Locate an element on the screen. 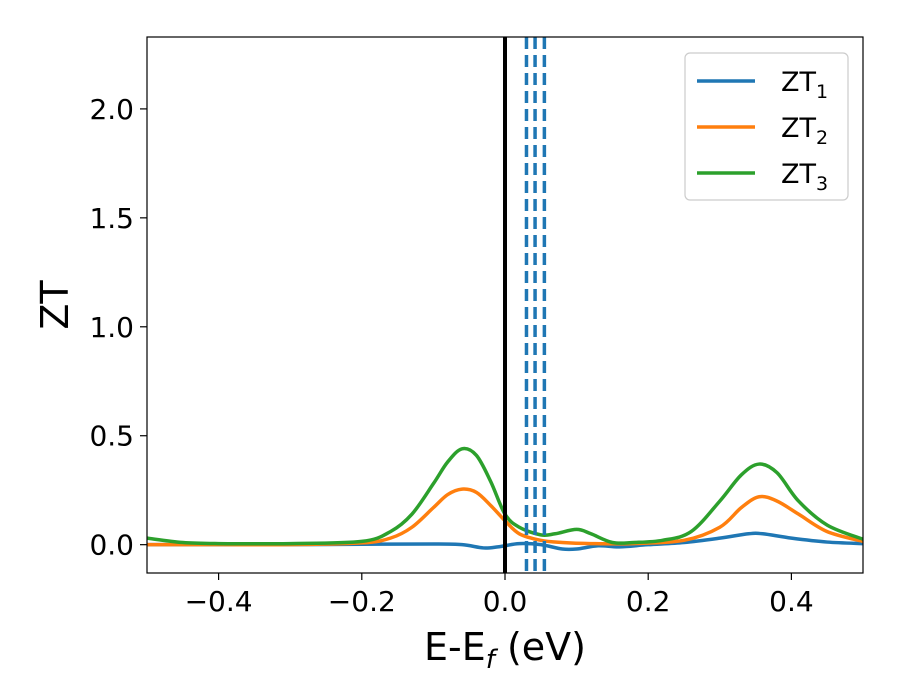  series-line-zt3 is located at coordinates (505, 496).